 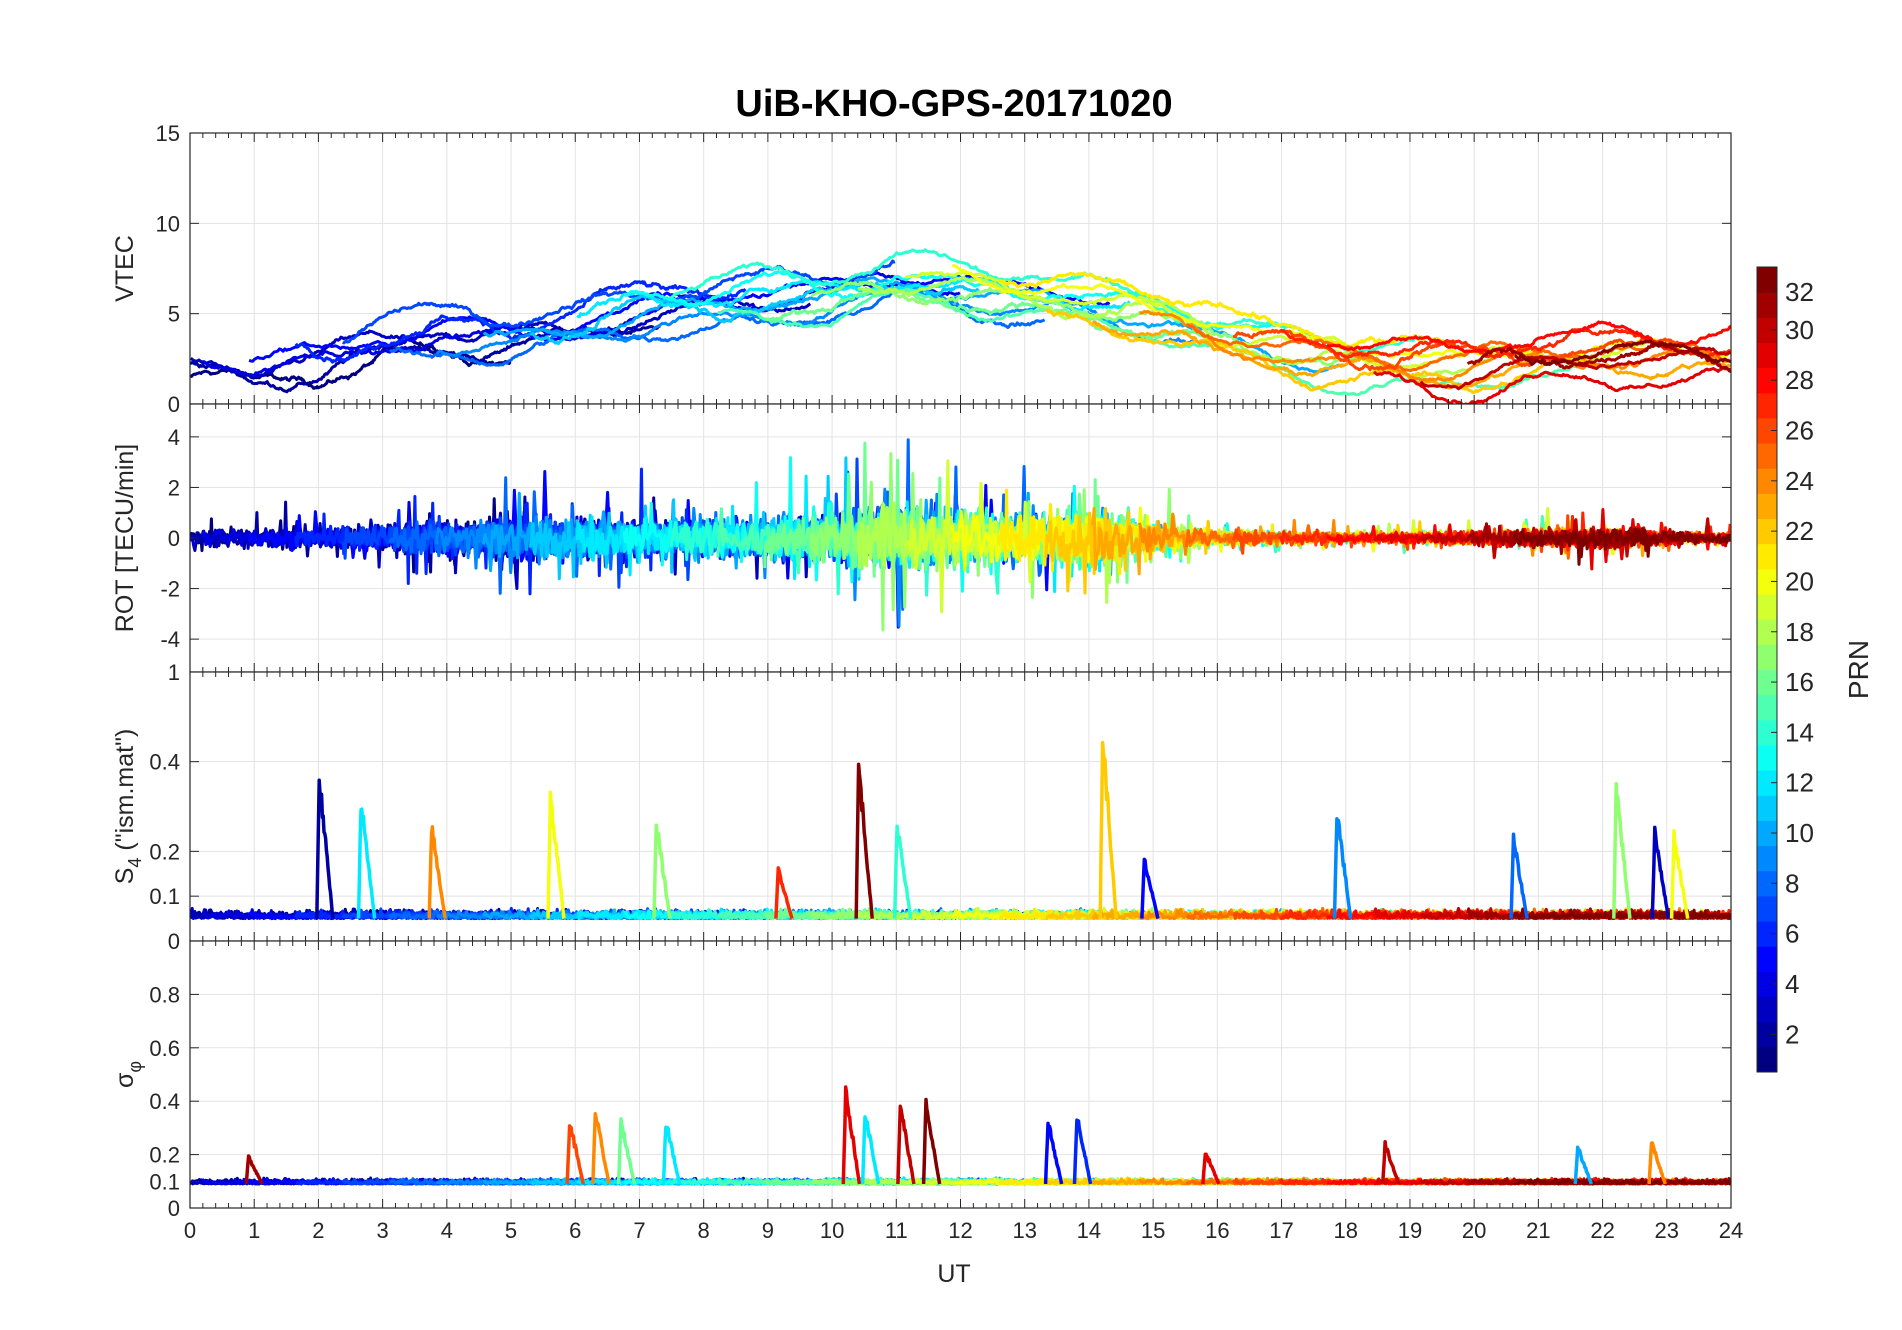 I want to click on colorbar-tick-label: 20, so click(x=1799, y=581).